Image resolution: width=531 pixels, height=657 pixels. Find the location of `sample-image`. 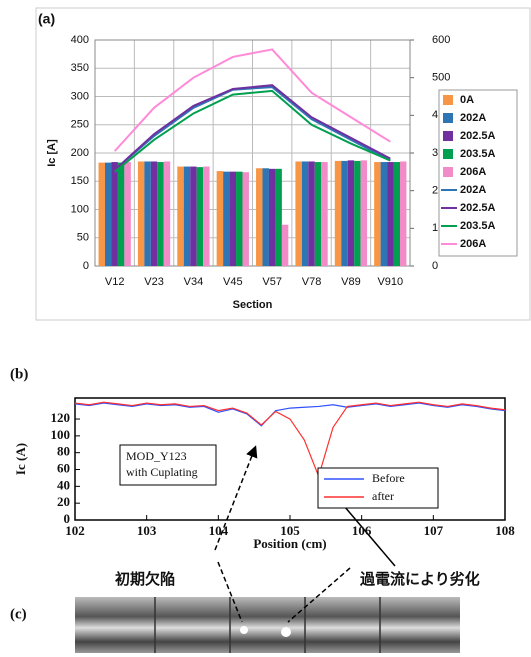

sample-image is located at coordinates (267, 625).